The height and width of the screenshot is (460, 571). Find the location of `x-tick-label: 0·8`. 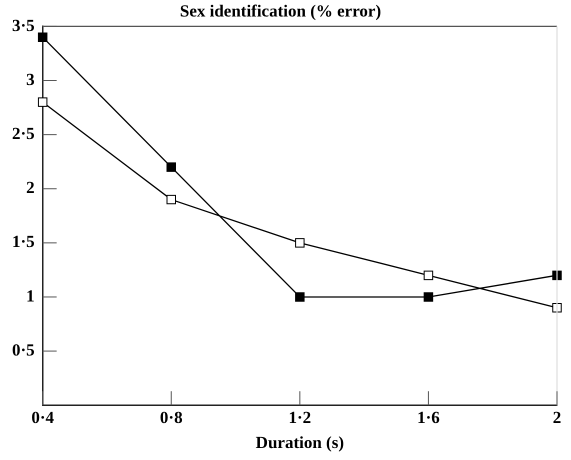

x-tick-label: 0·8 is located at coordinates (171, 417).